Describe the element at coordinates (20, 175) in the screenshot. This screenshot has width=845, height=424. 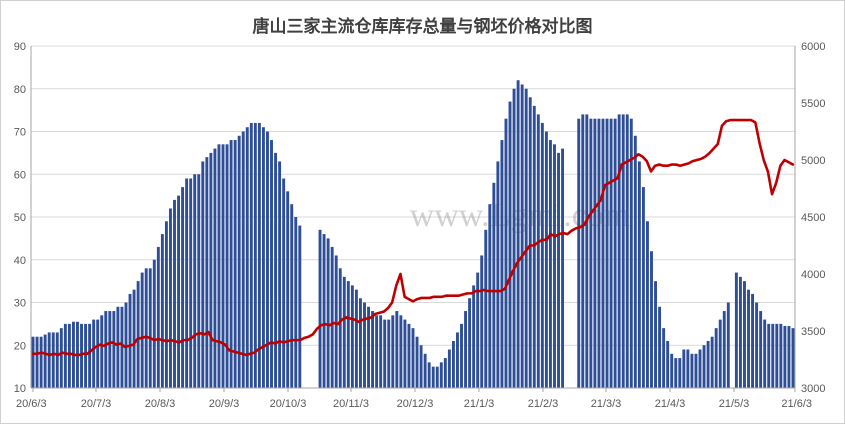
I see `y-left-tick-label: 60` at that location.